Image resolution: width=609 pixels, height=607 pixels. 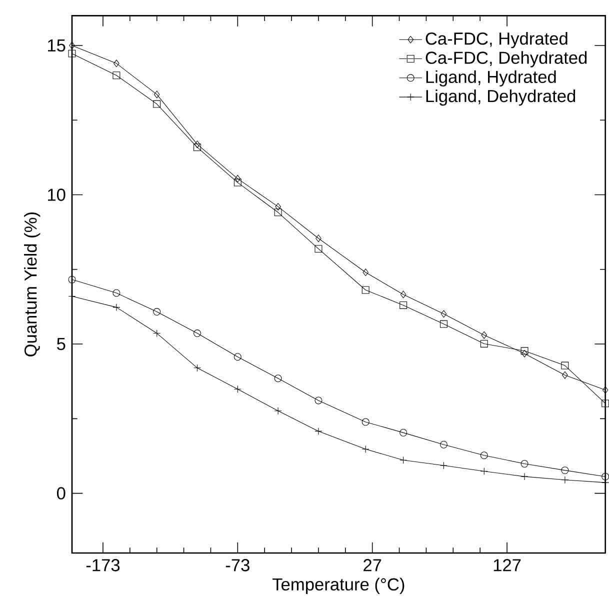 What do you see at coordinates (497, 40) in the screenshot?
I see `legend-label: Ca-FDC, Hydrated` at bounding box center [497, 40].